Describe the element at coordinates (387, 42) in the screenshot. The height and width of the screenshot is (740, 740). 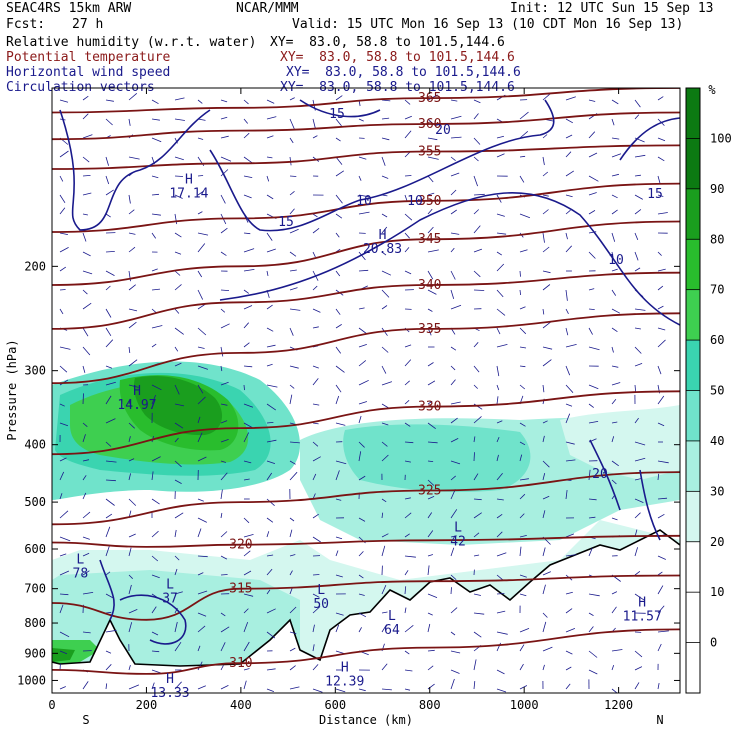
I see `field-1-xy: XY= 83.0, 58.8 to 101.5,144.6` at that location.